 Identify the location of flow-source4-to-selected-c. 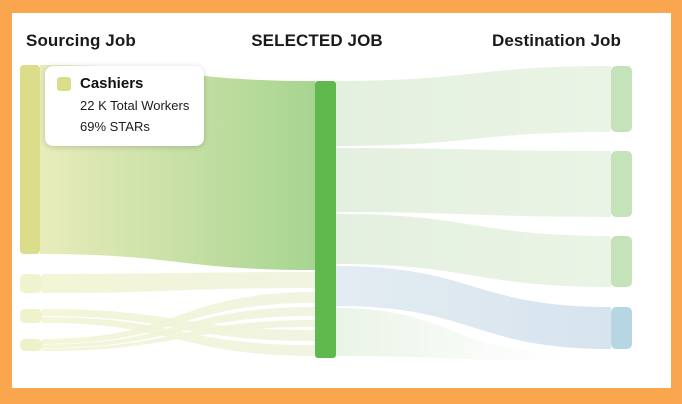
(178, 335).